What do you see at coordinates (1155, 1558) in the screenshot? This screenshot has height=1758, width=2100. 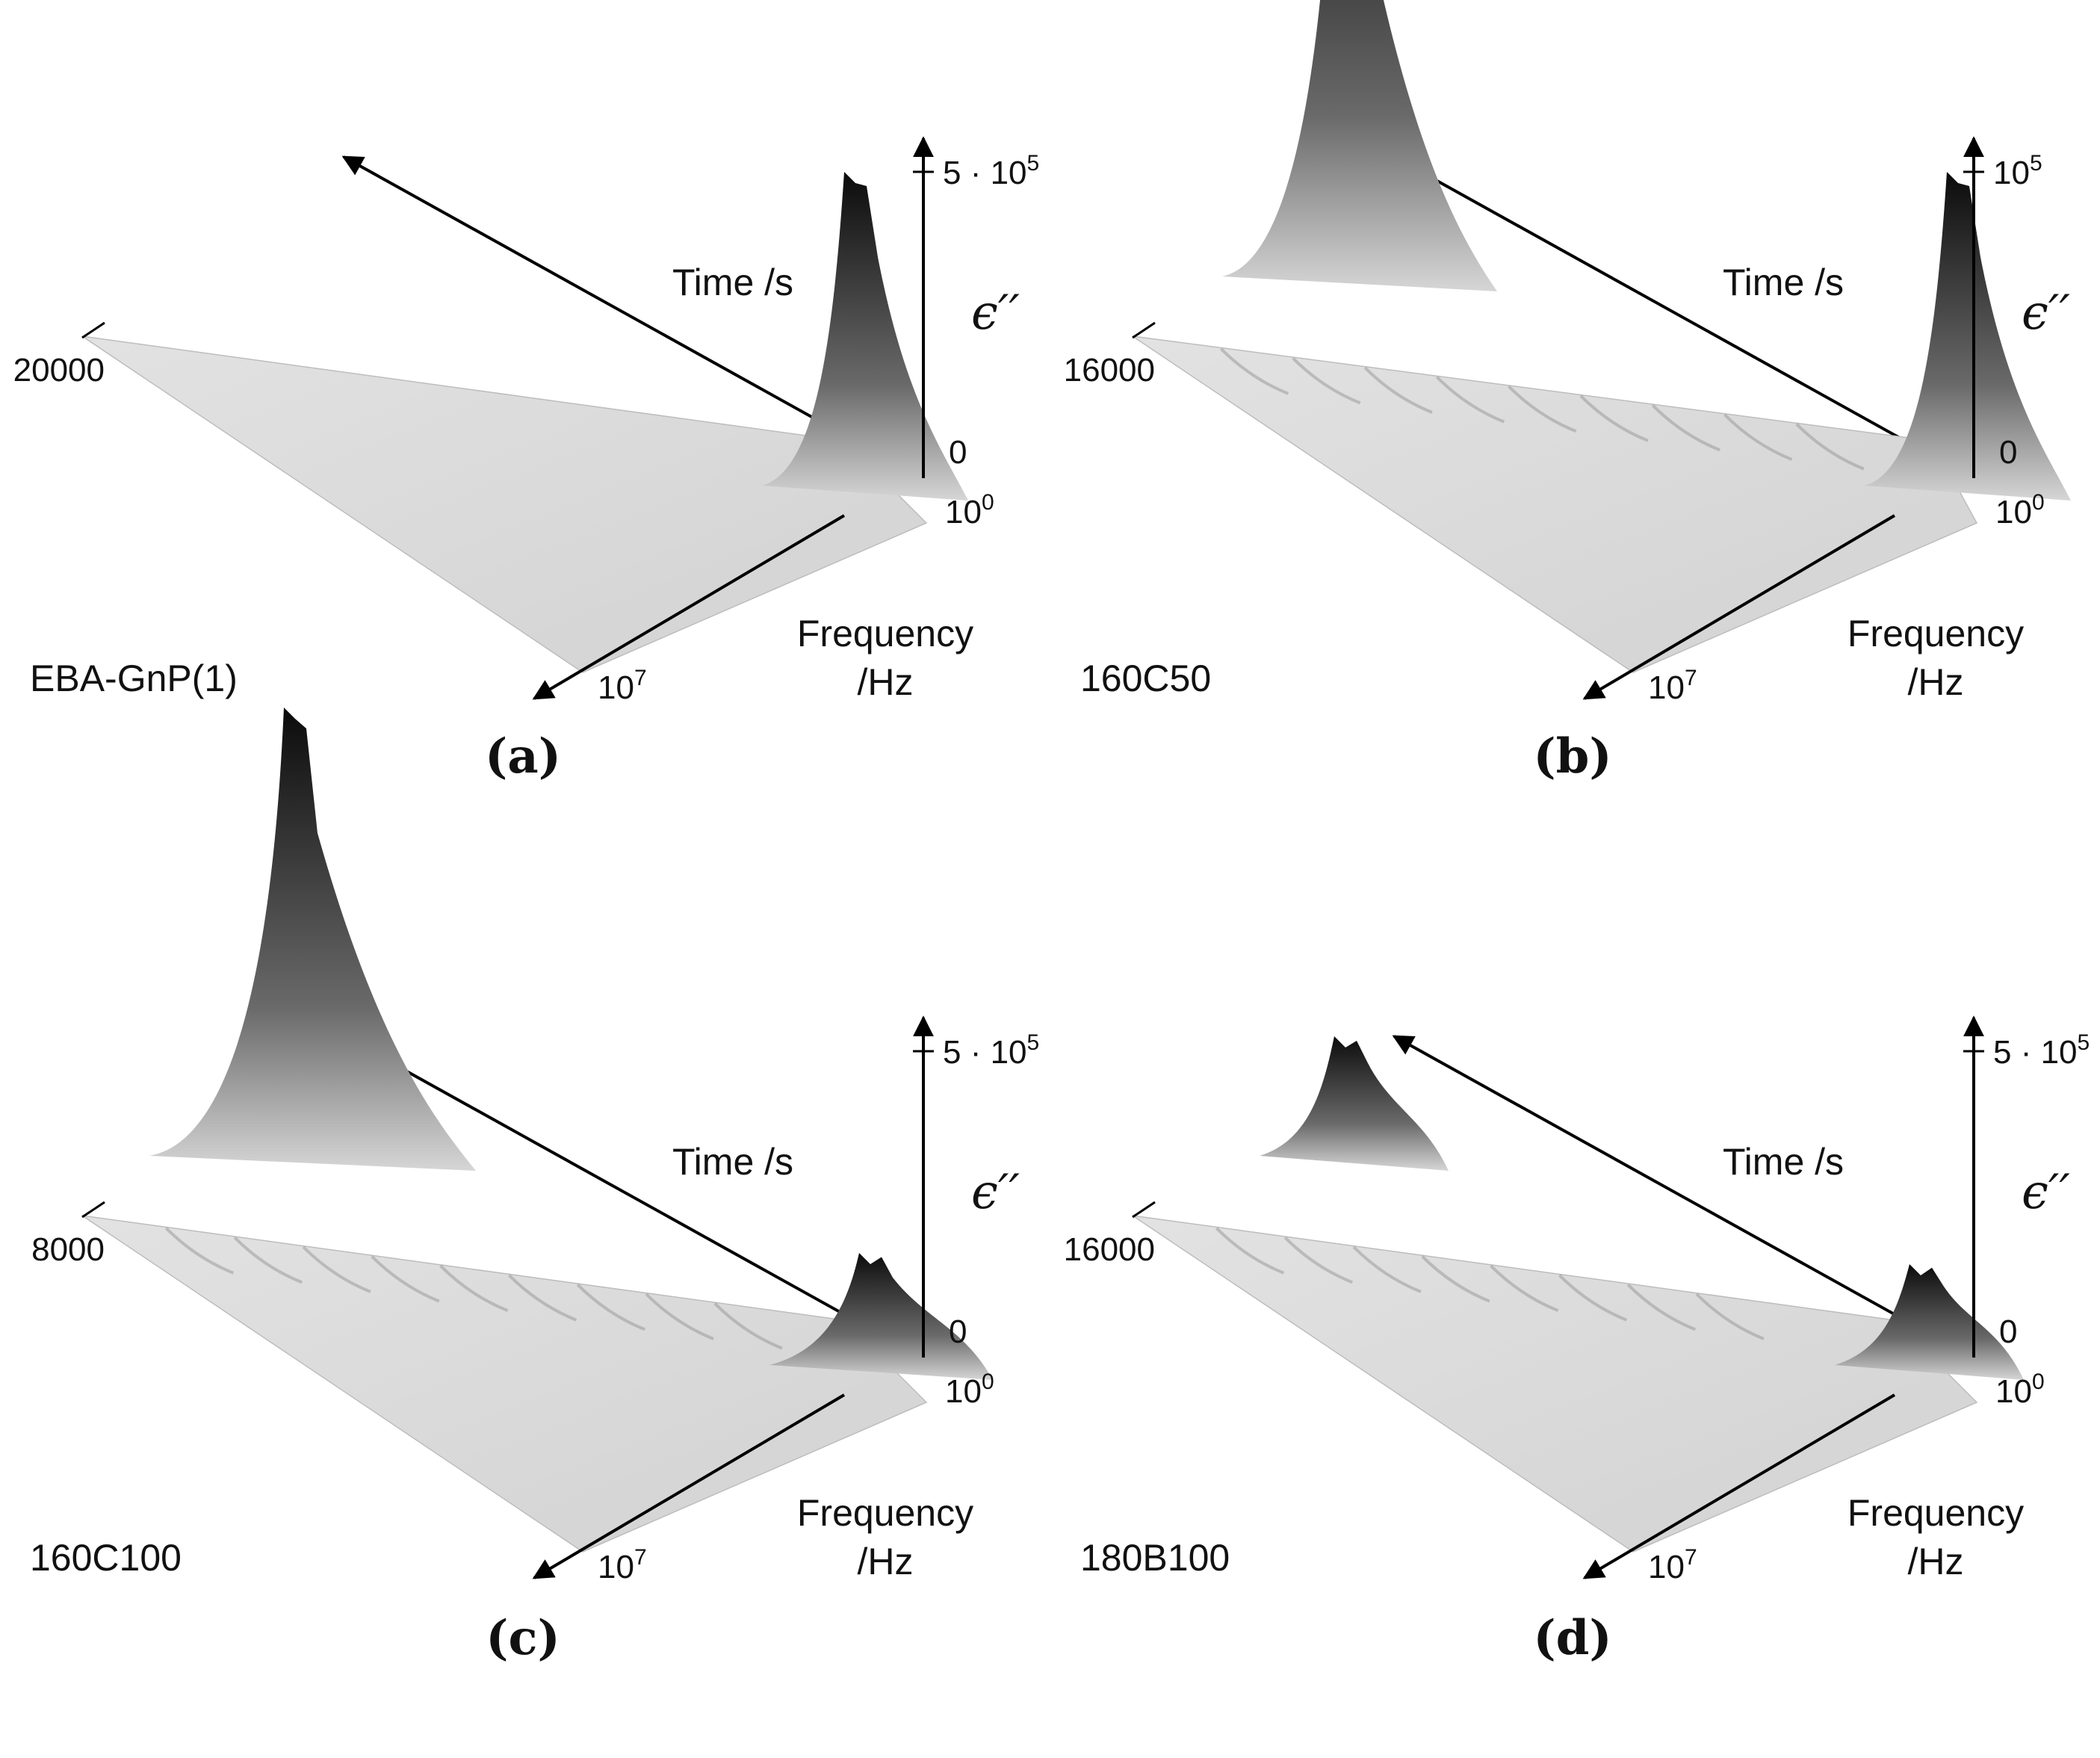 I see `sample-label: 180B100` at bounding box center [1155, 1558].